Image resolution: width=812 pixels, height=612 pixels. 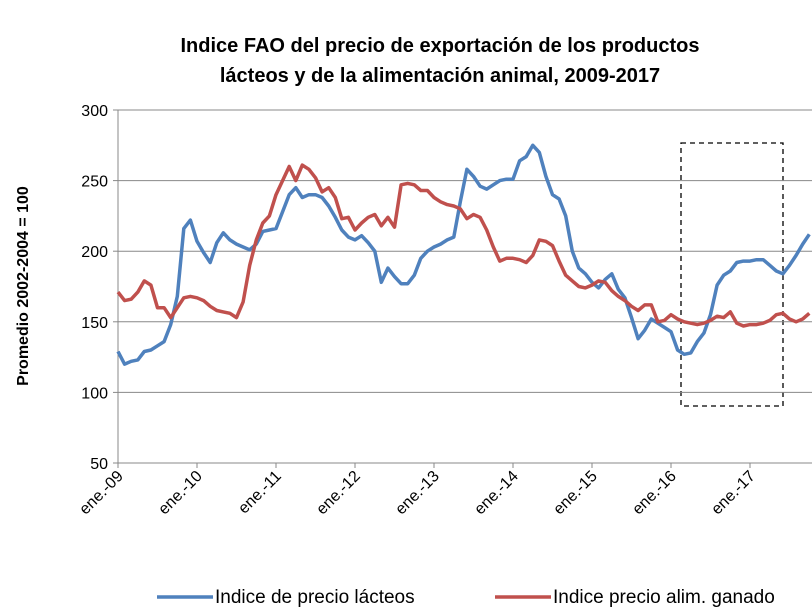 What do you see at coordinates (315, 597) in the screenshot?
I see `legend-label: Indice de precio lácteos` at bounding box center [315, 597].